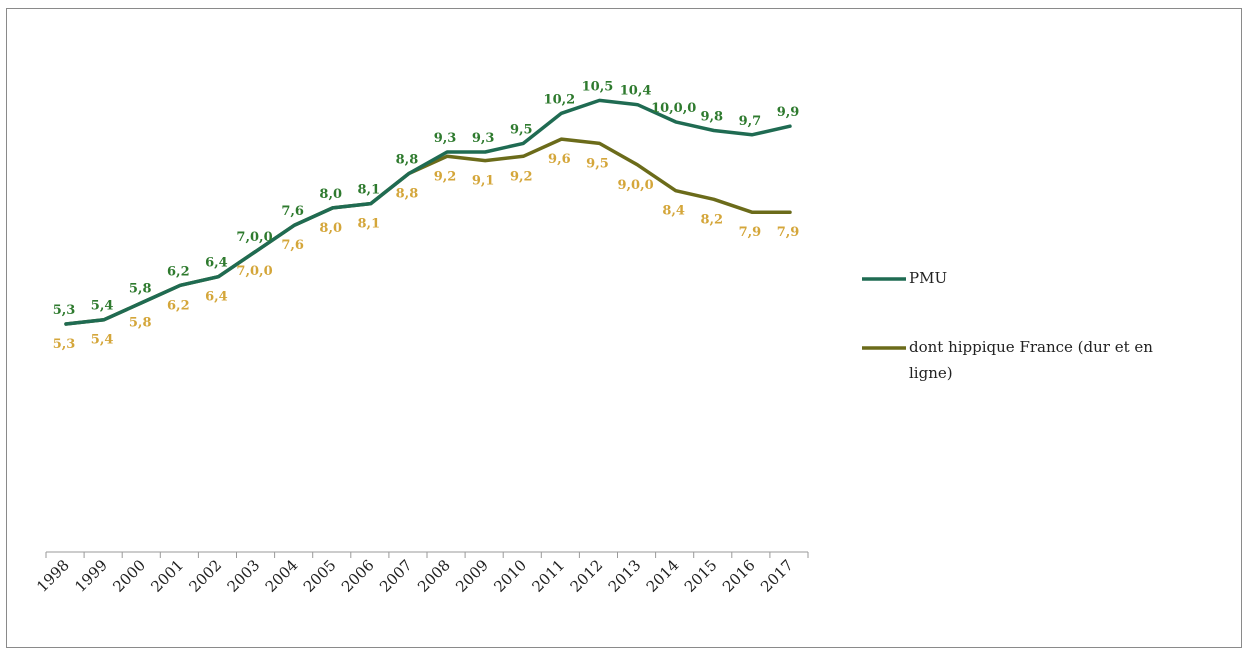 Image resolution: width=1248 pixels, height=648 pixels. What do you see at coordinates (472, 576) in the screenshot?
I see `x-tick-label: 2009` at bounding box center [472, 576].